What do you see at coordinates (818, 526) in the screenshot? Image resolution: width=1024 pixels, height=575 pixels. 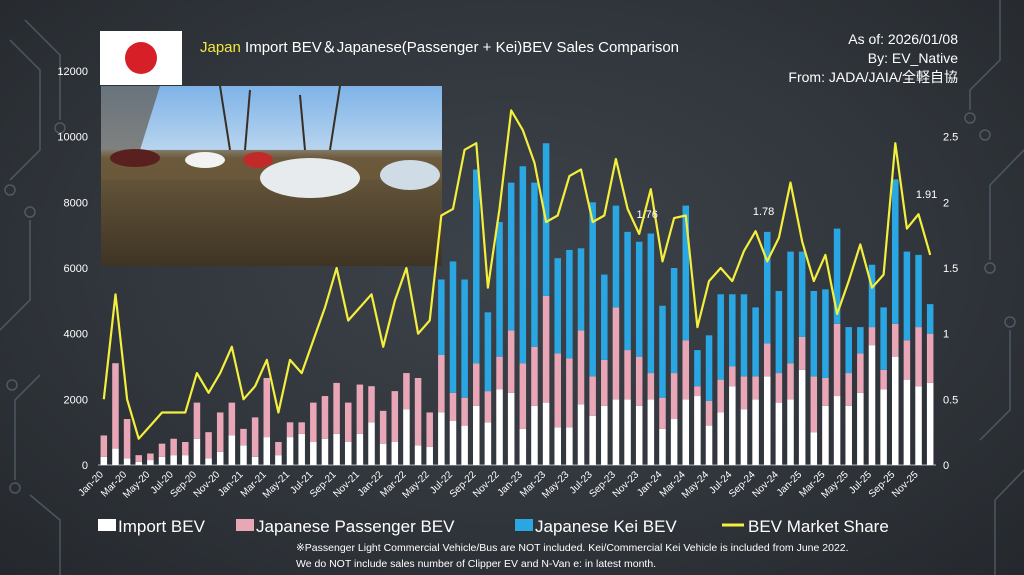 I see `legend-label-share: BEV Market Share` at bounding box center [818, 526].